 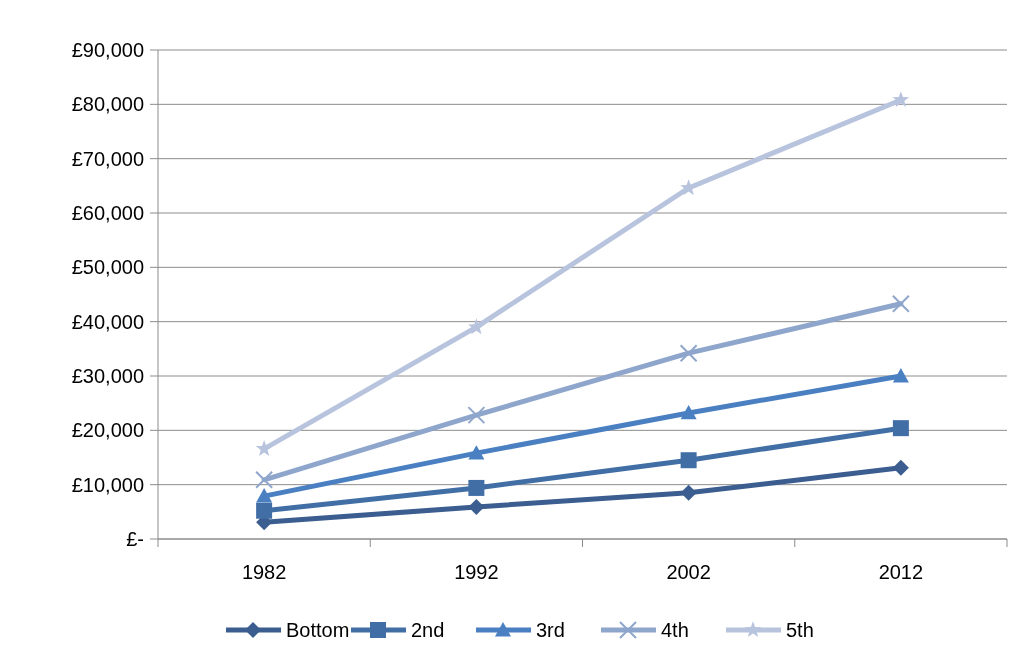 I want to click on x-tick-label: 2002, so click(x=688, y=572).